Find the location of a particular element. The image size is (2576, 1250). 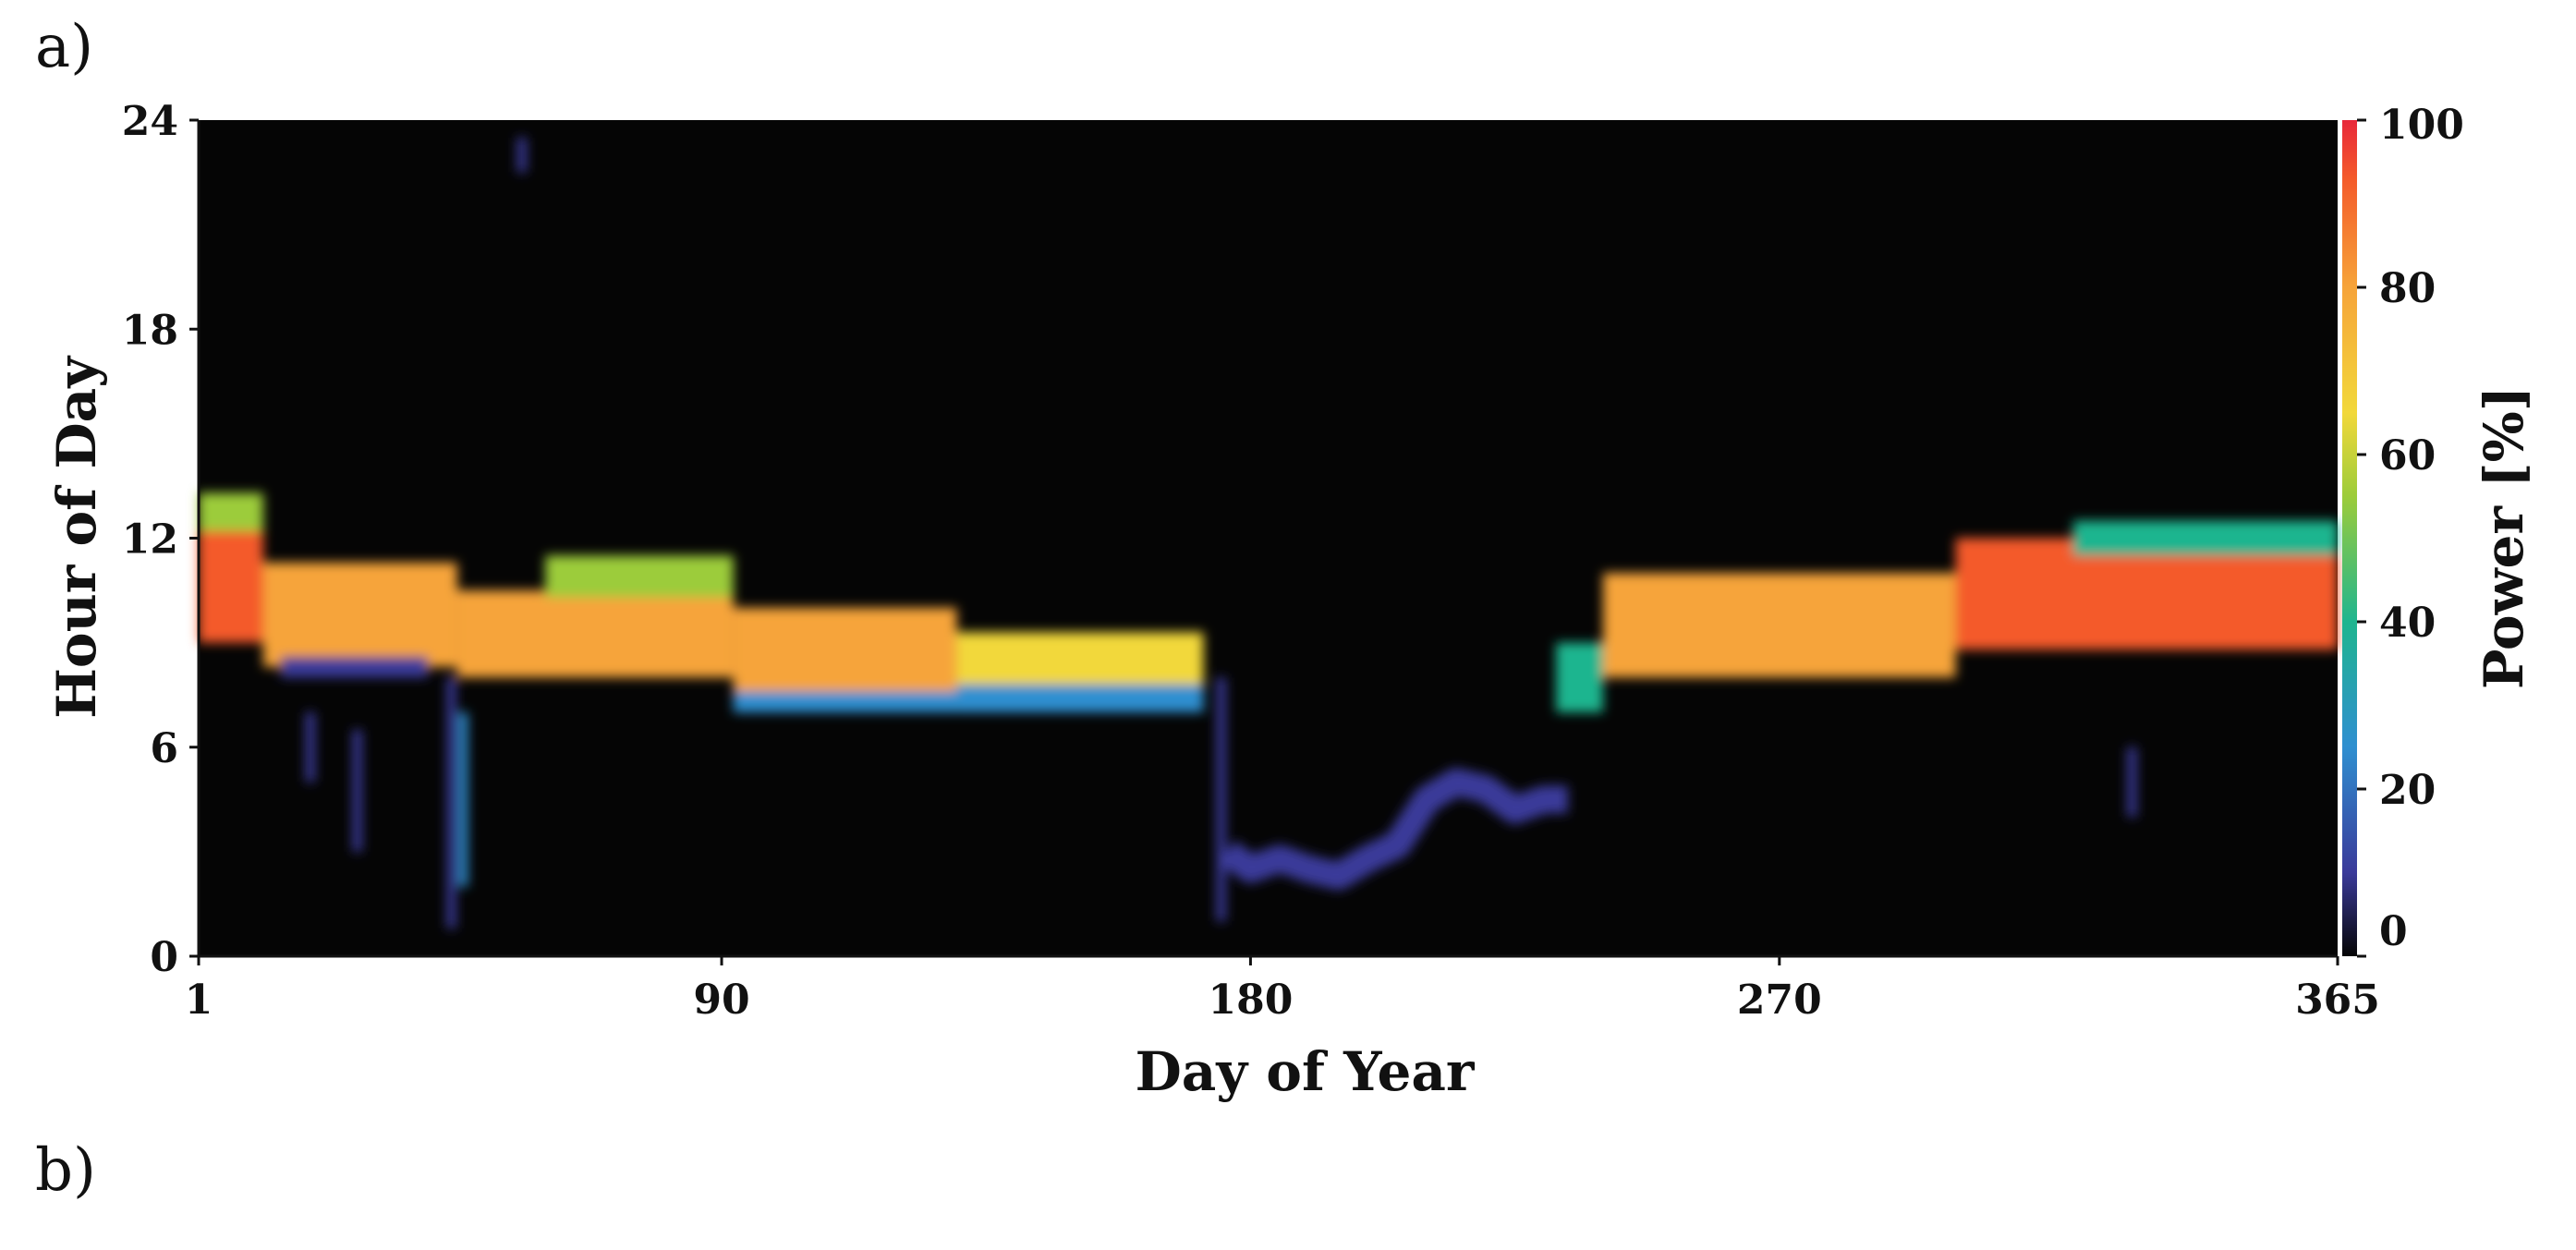

colorbar-tick-label: 100 is located at coordinates (2421, 126).